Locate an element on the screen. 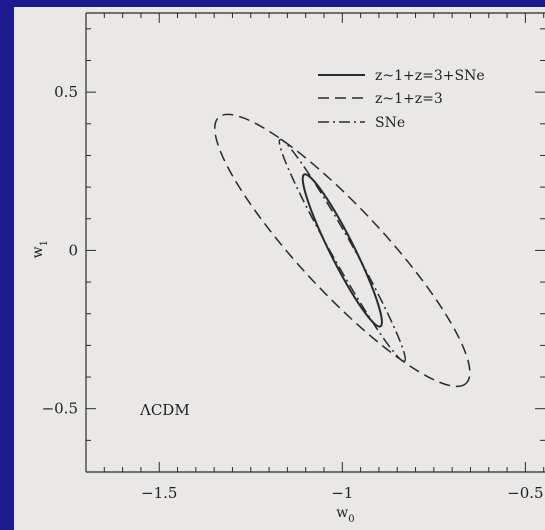  legend: z~1+z=3+SNe z~1+z=3 SNe is located at coordinates (401, 99).